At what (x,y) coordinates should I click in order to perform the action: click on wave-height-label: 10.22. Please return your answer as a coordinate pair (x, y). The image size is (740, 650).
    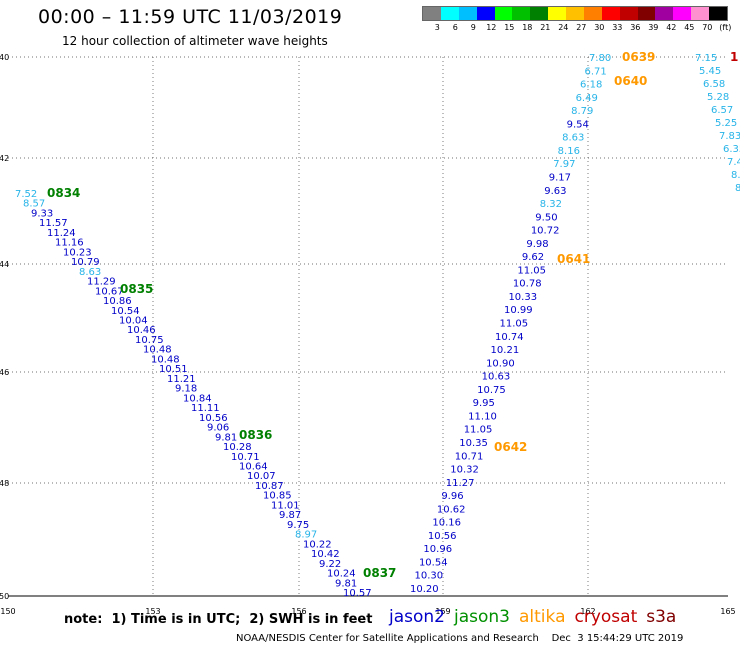
    Looking at the image, I should click on (317, 544).